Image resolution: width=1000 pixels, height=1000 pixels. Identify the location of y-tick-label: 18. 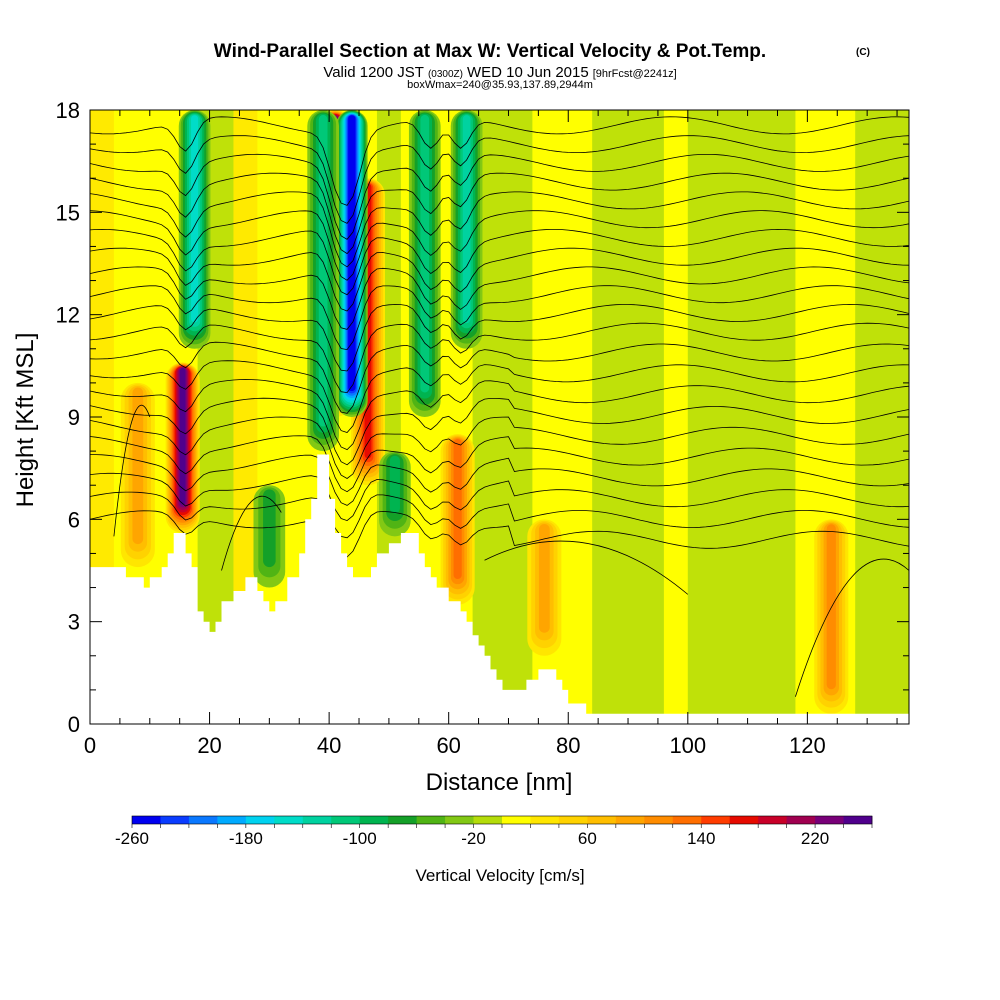
(68, 110).